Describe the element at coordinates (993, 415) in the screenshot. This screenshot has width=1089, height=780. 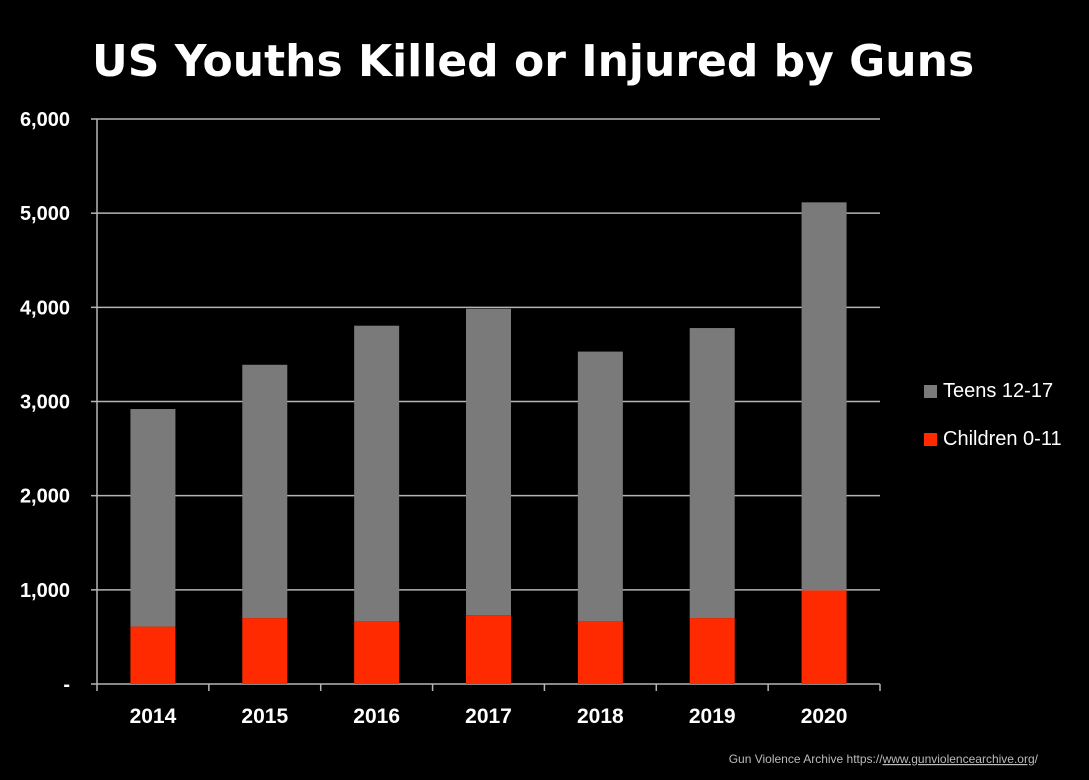
I see `legend: Teens 12-17 Children 0-11` at that location.